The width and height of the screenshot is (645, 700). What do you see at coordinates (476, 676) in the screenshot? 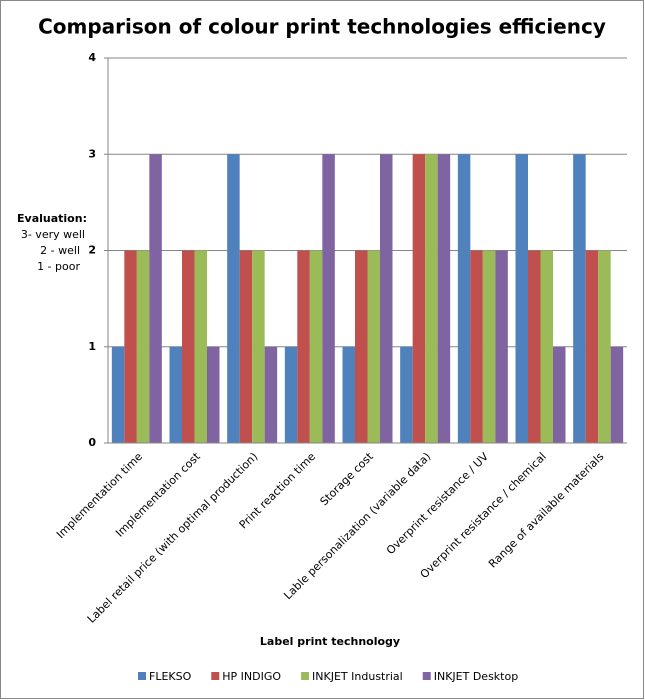
I see `legend-label: INKJET Desktop` at bounding box center [476, 676].